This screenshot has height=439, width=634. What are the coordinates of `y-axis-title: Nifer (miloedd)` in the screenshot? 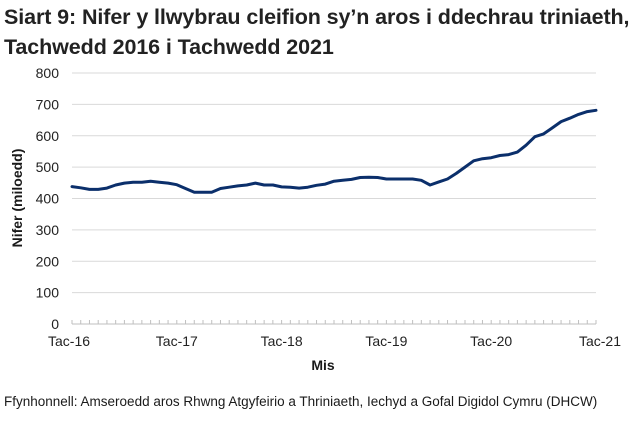 It's located at (17, 198).